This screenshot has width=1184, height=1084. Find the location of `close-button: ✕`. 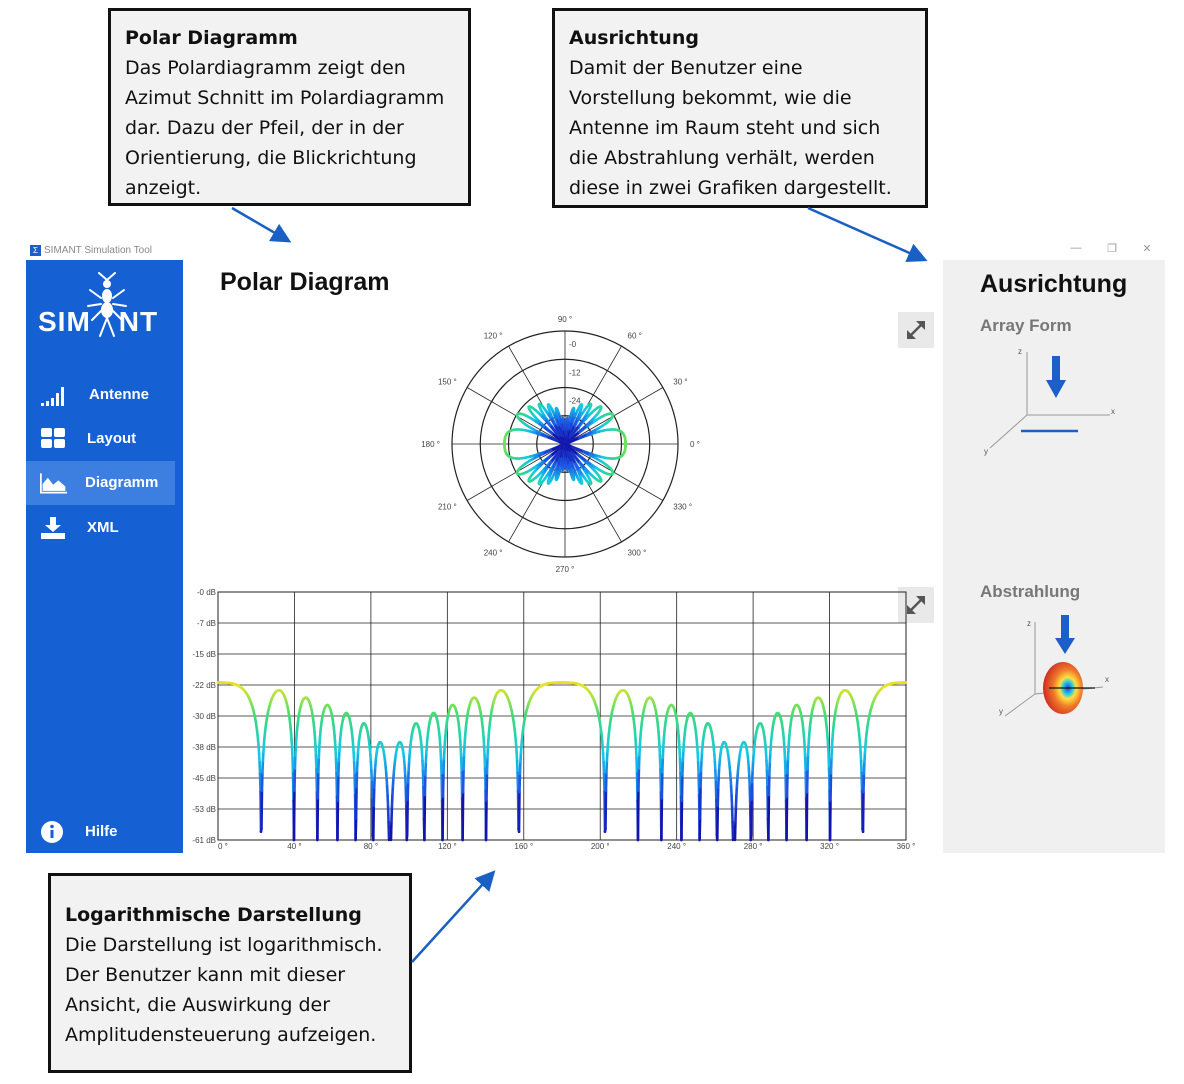

close-button: ✕ is located at coordinates (1147, 249).